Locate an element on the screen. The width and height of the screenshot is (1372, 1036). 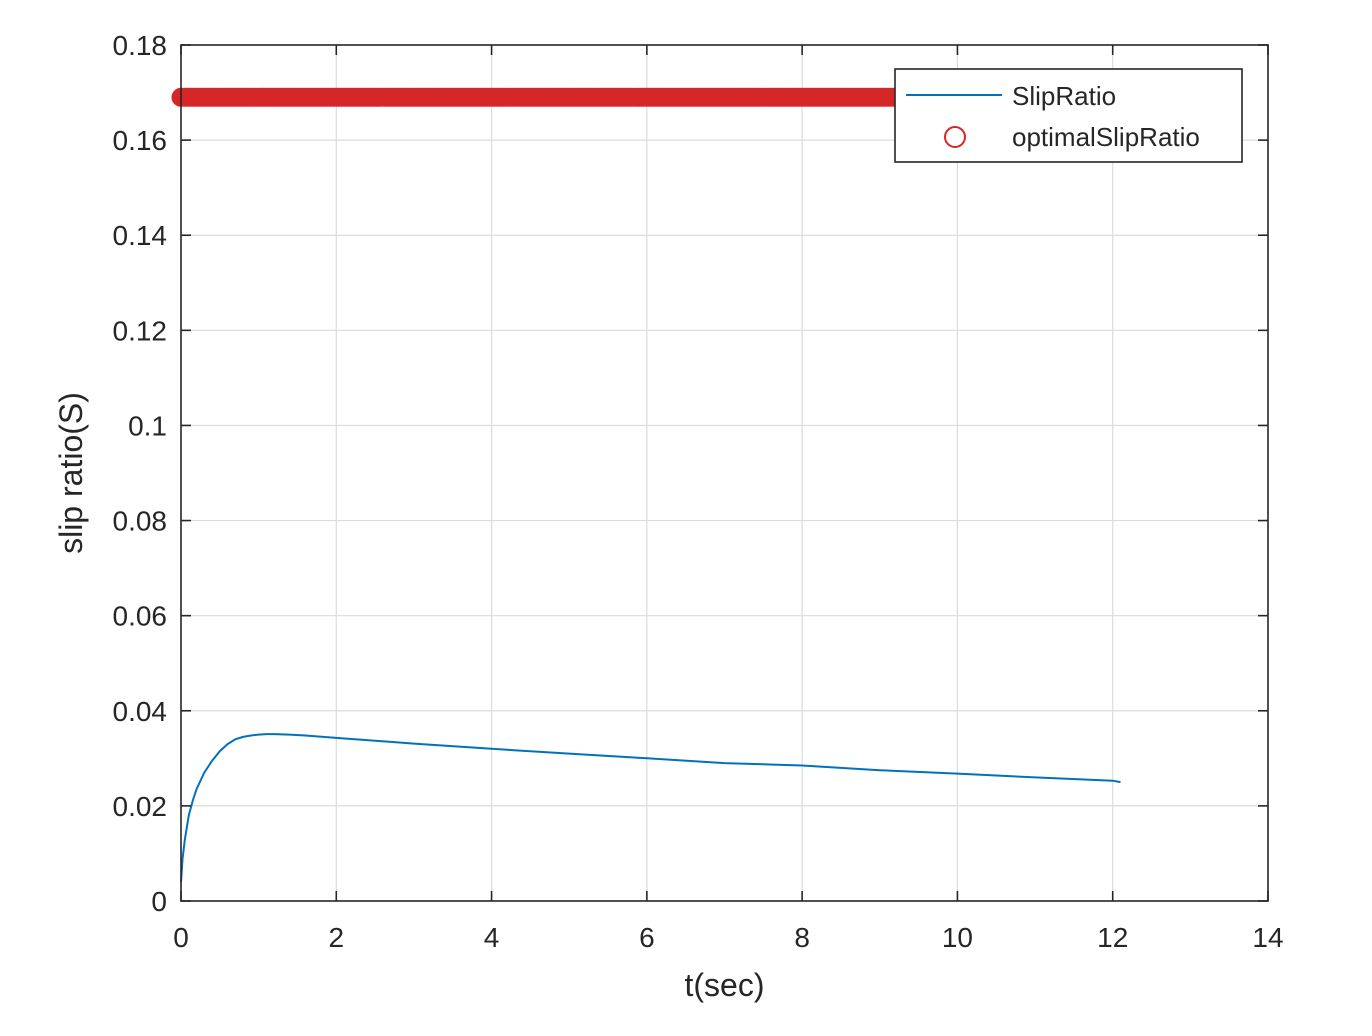
x-tick-label: 12 is located at coordinates (1112, 937).